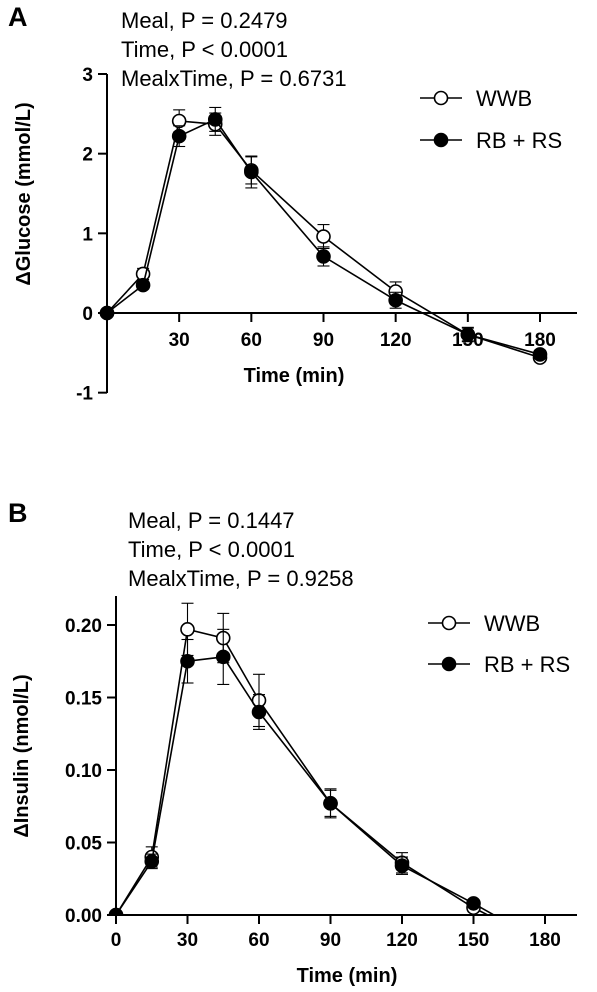  What do you see at coordinates (83, 626) in the screenshot?
I see `y-tick-label: 0.20` at bounding box center [83, 626].